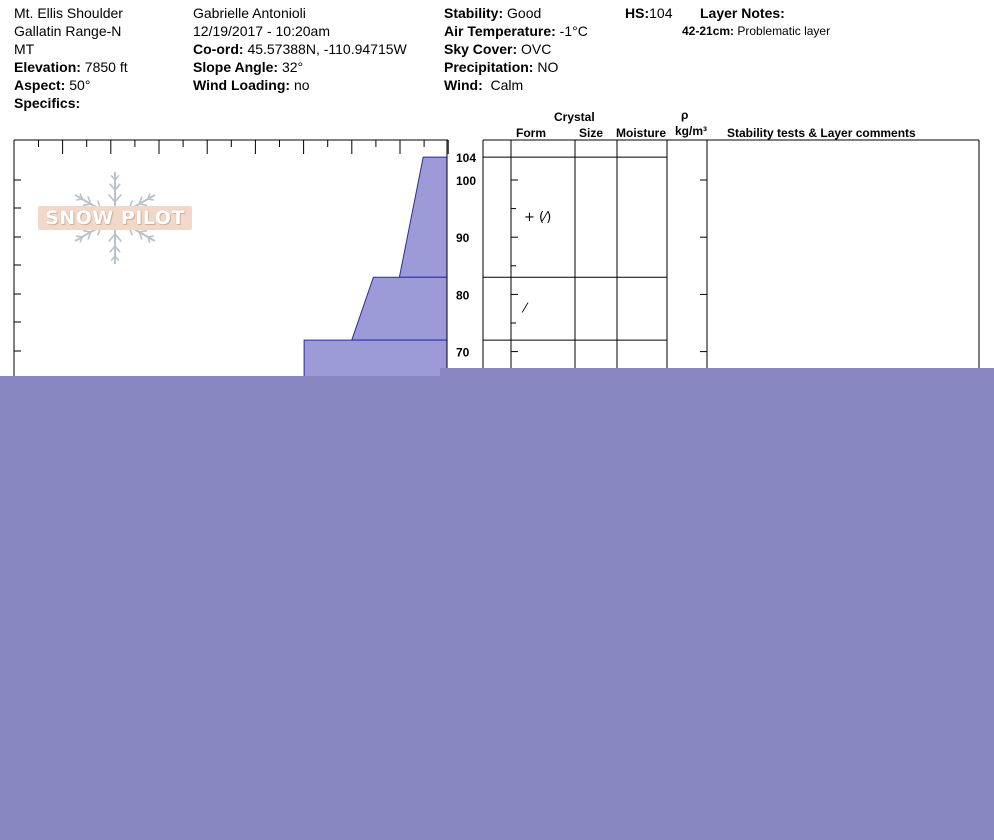 The height and width of the screenshot is (840, 994). I want to click on overlay-block-step, so click(717, 373).